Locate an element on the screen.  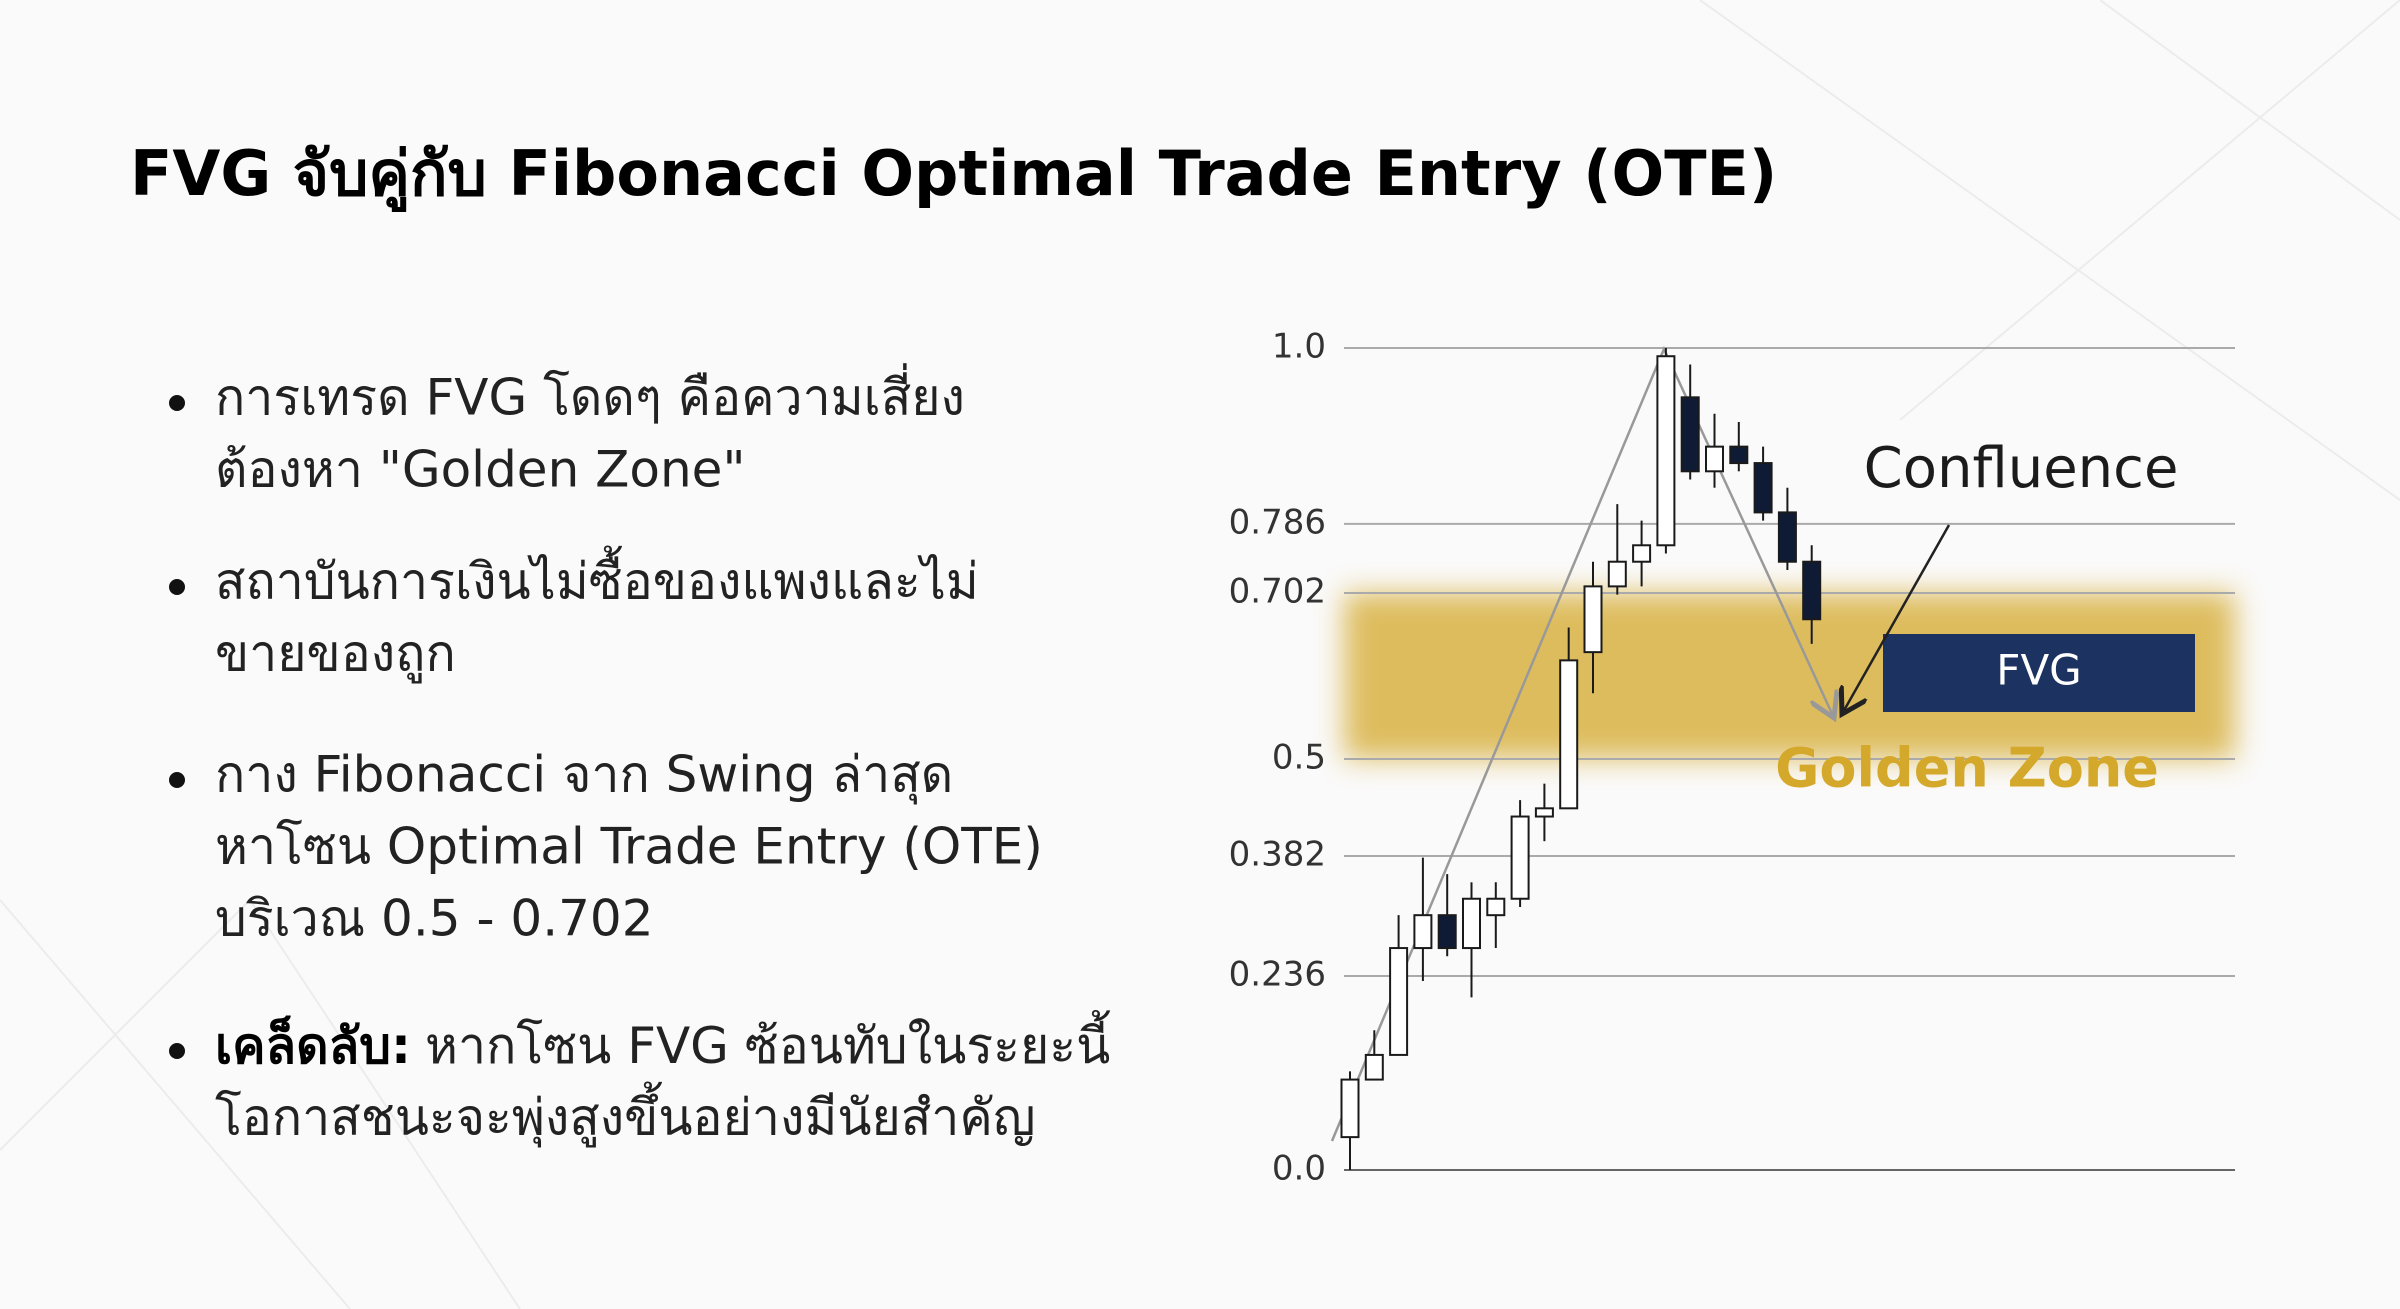
bullet-text: หากโซน FVG ซ้อนทับในระยะนี้ is located at coordinates (767, 1042).